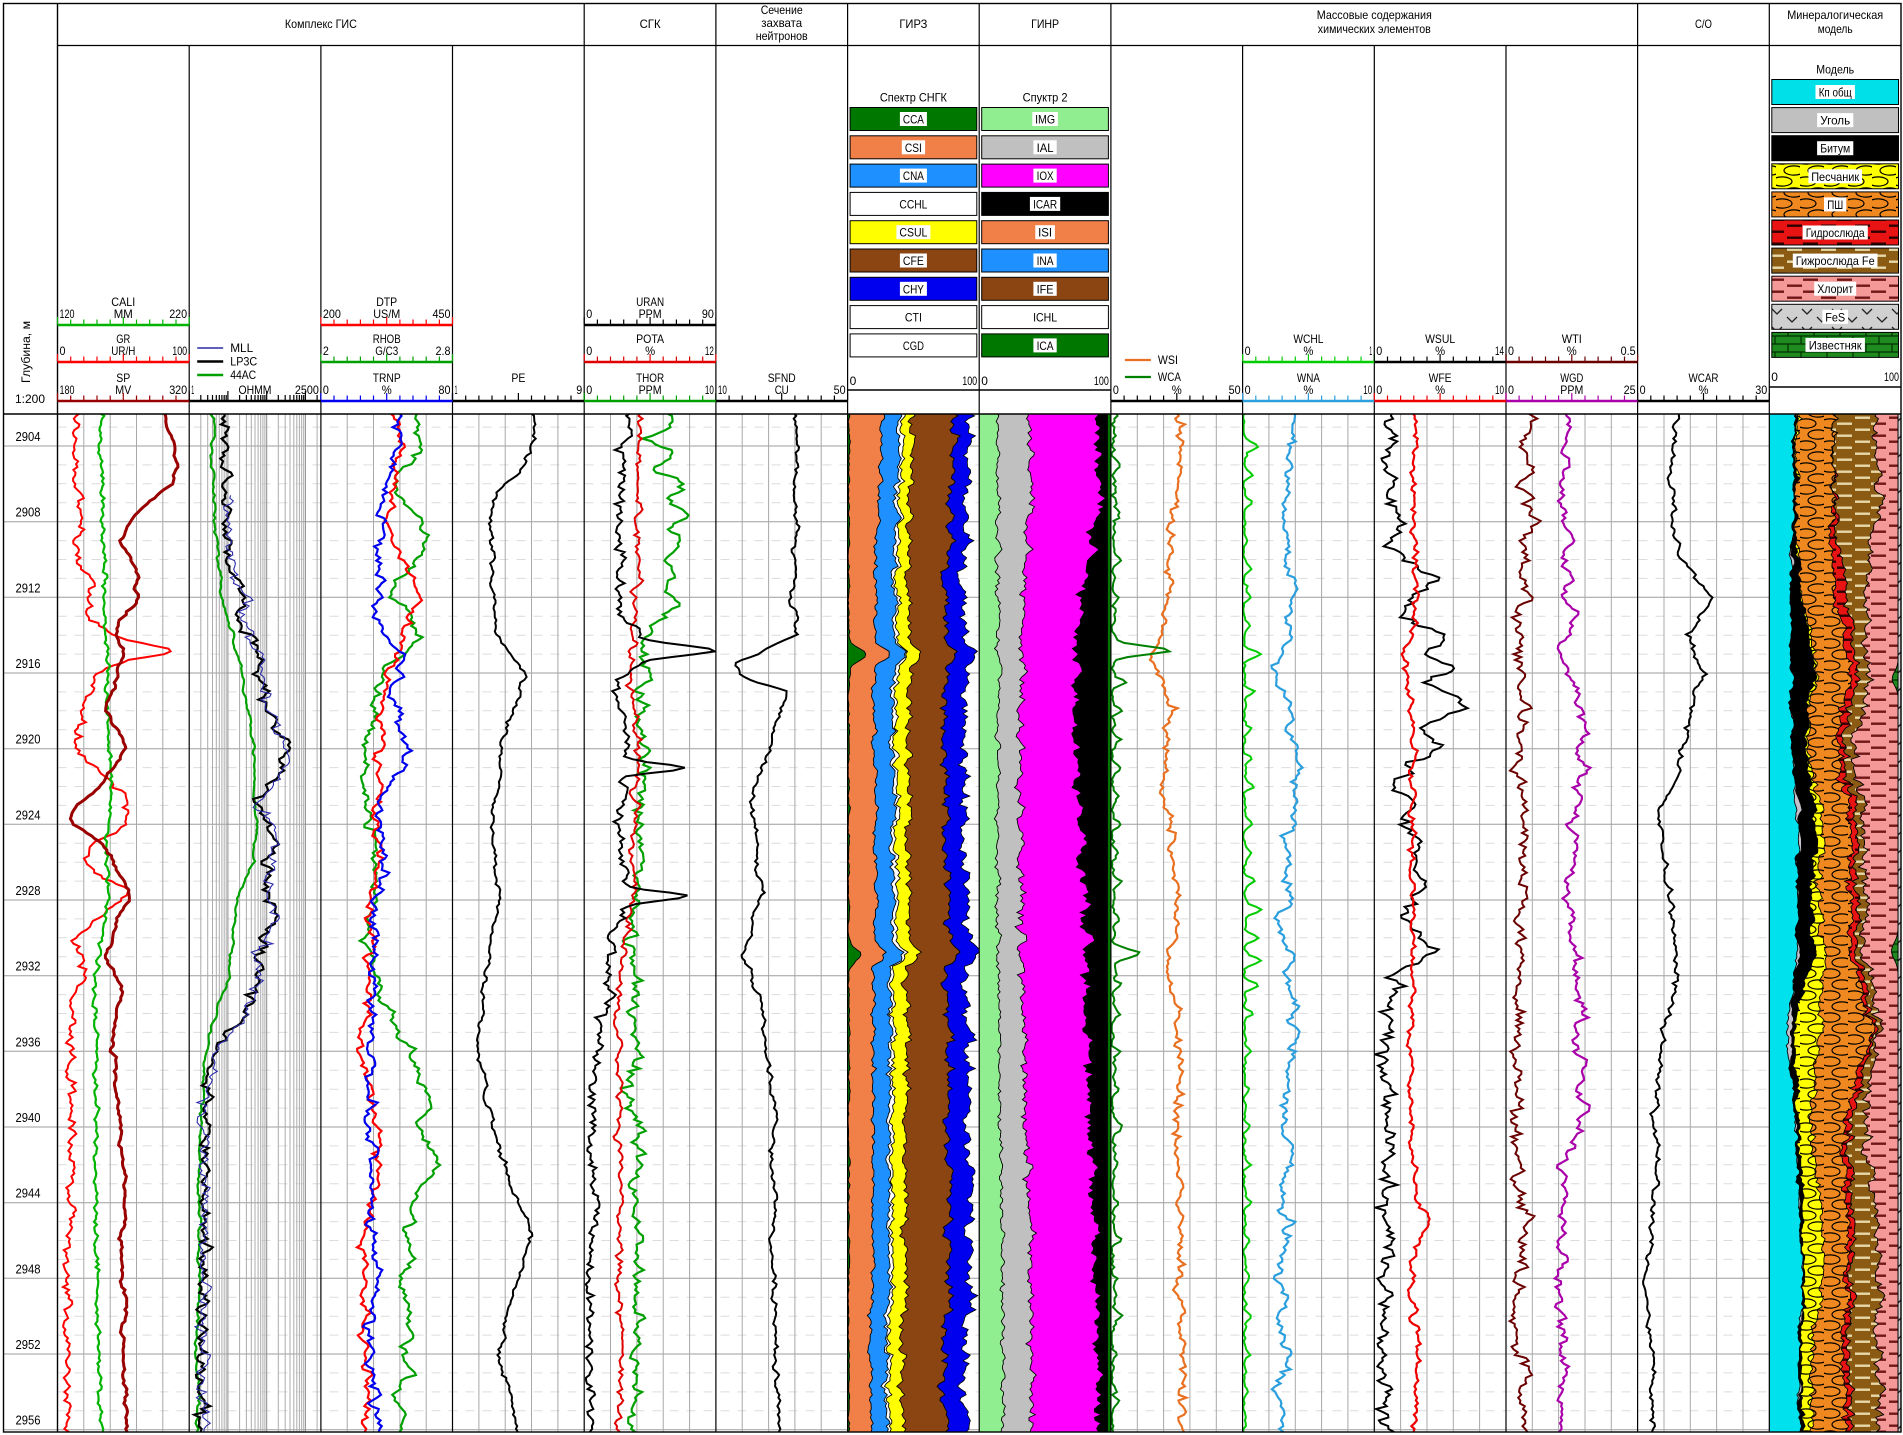  I want to click on svg-text: Спуктр 2, so click(1045, 98).